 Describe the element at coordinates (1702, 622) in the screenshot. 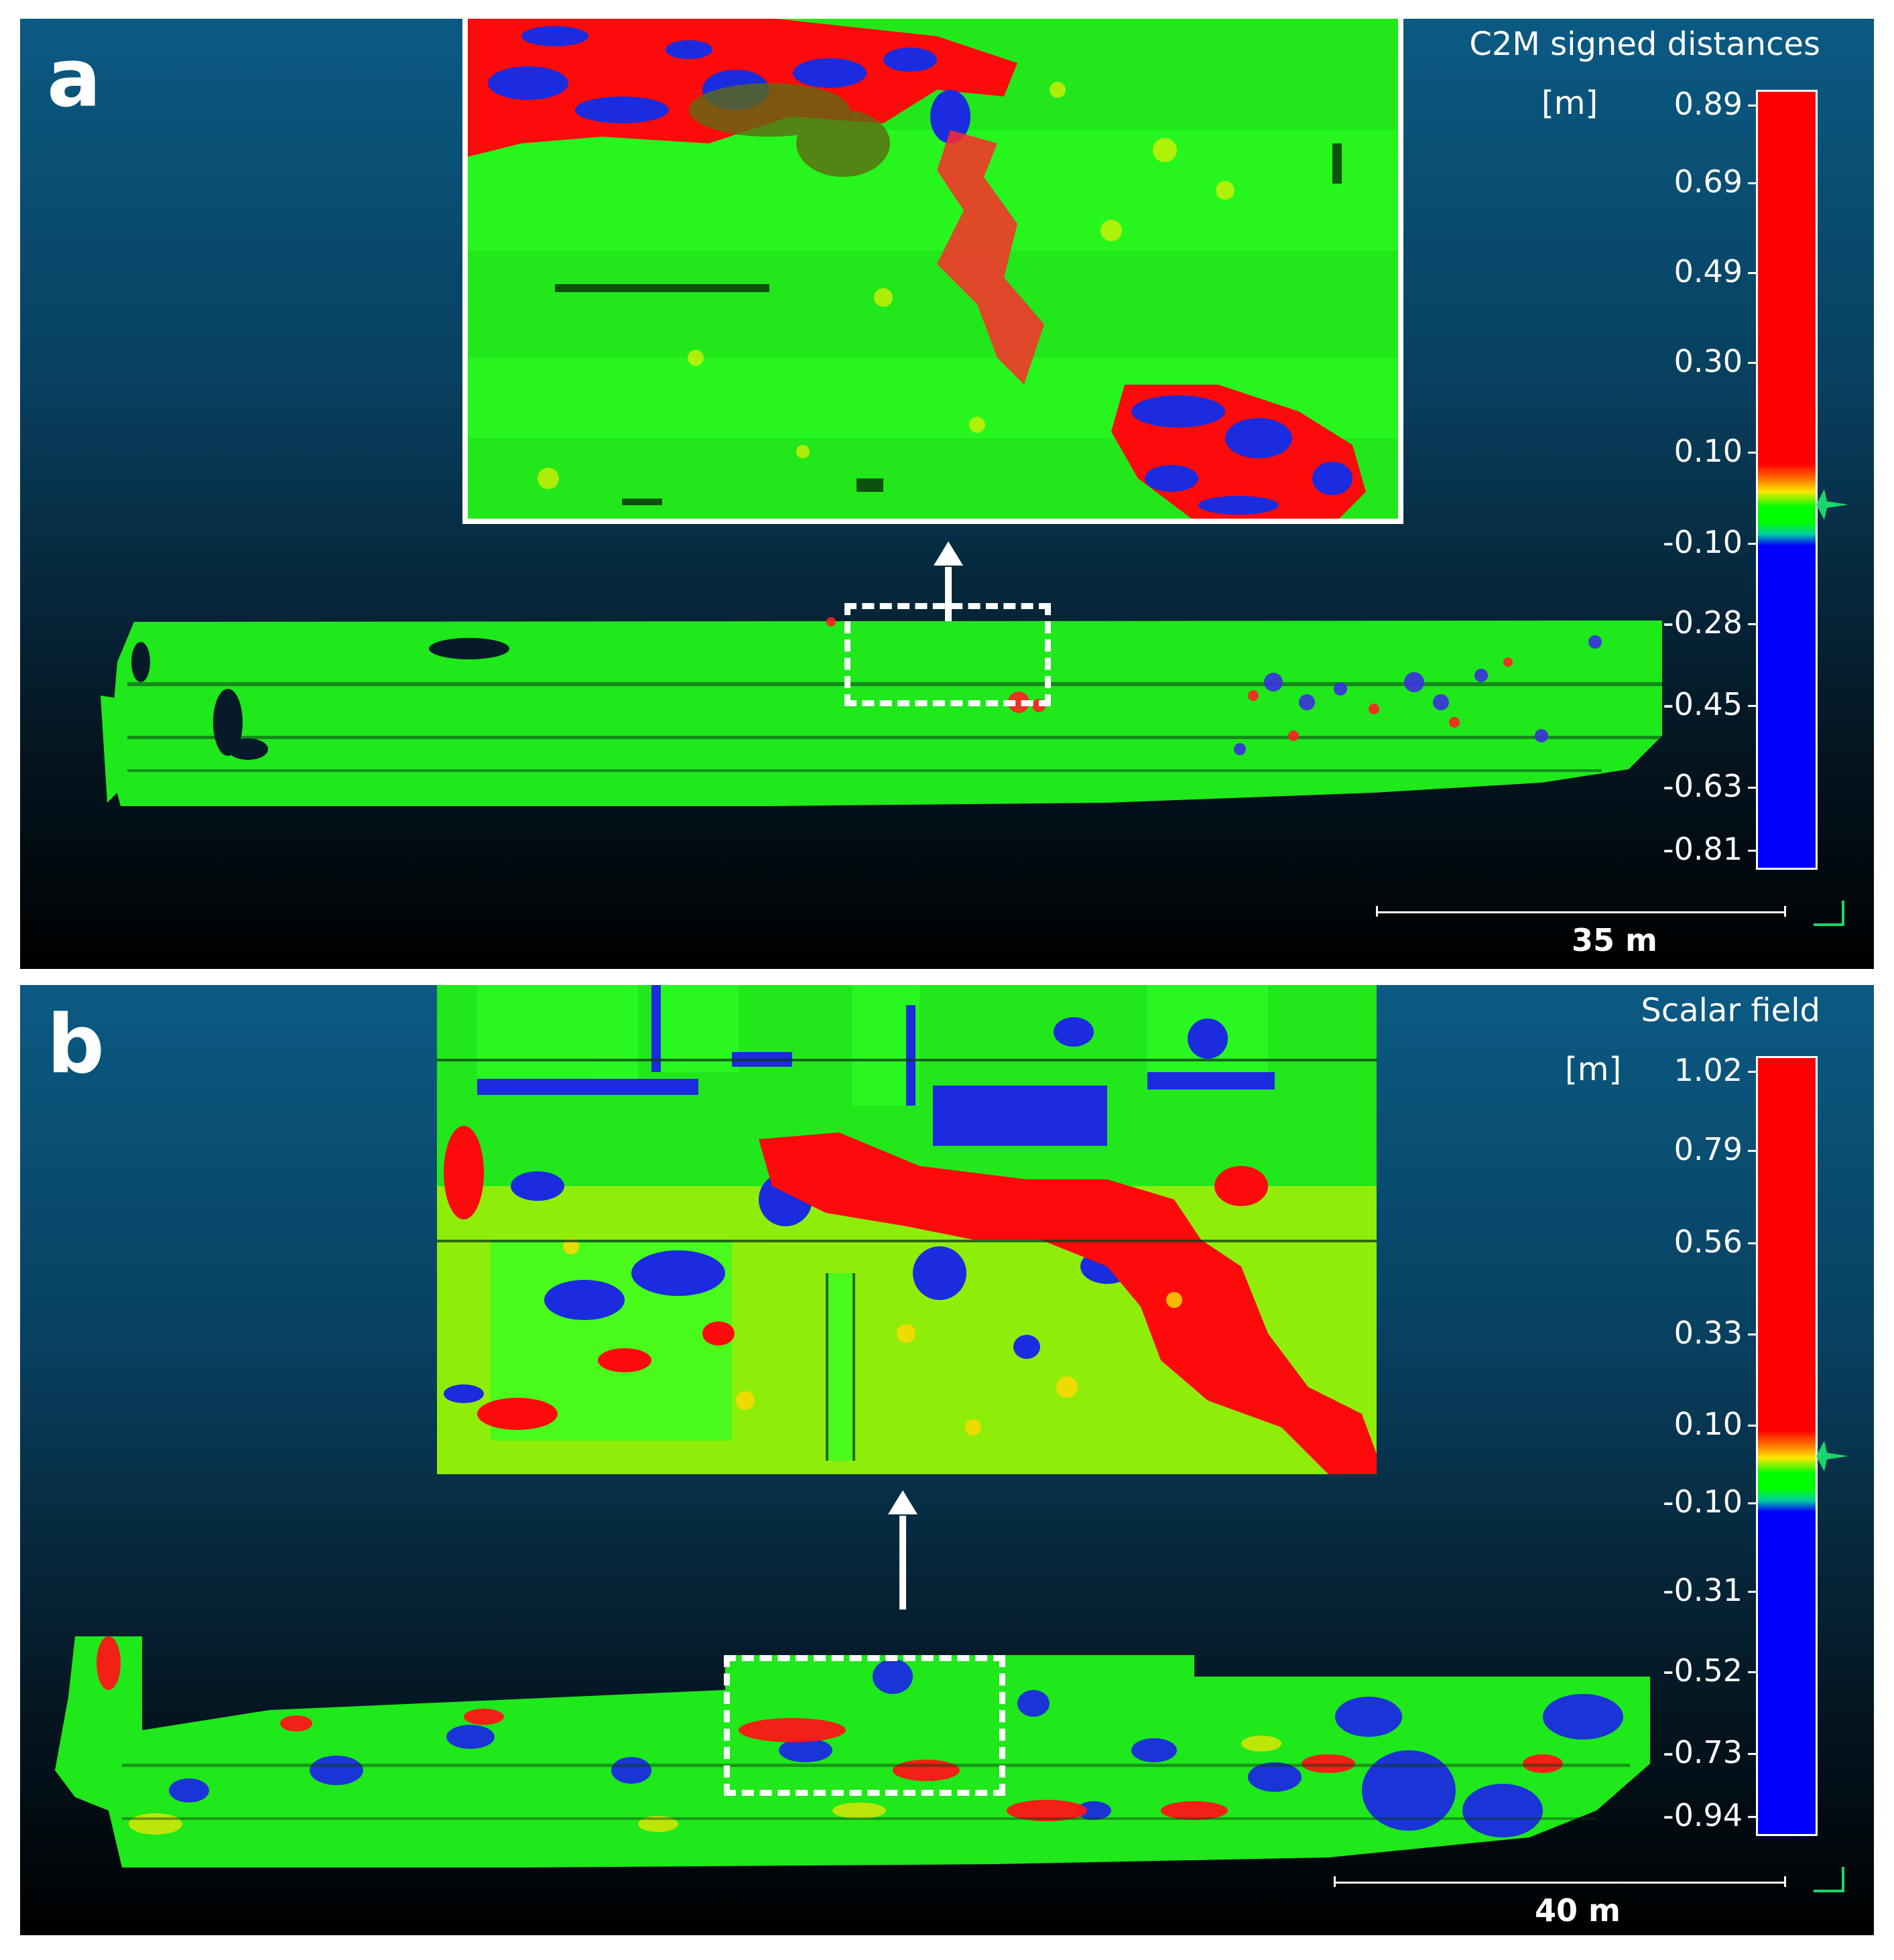

I see `colorbar-tick-label: -0.28` at that location.